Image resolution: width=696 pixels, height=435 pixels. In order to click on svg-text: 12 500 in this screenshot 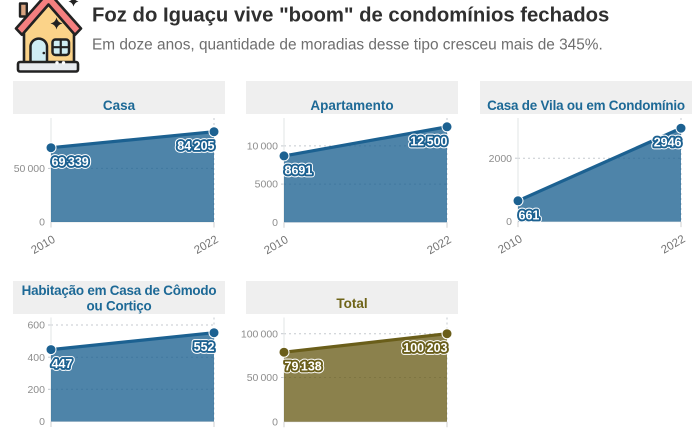, I will do `click(428, 141)`.